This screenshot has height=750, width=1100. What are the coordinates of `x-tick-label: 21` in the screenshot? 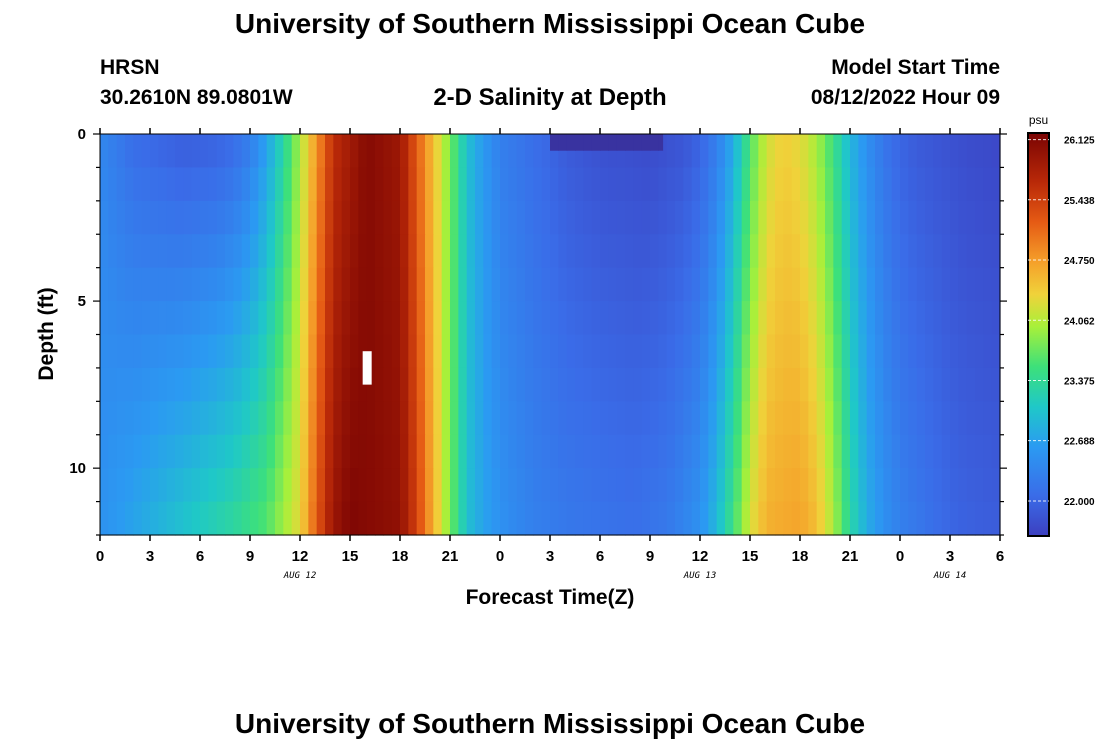 It's located at (450, 556).